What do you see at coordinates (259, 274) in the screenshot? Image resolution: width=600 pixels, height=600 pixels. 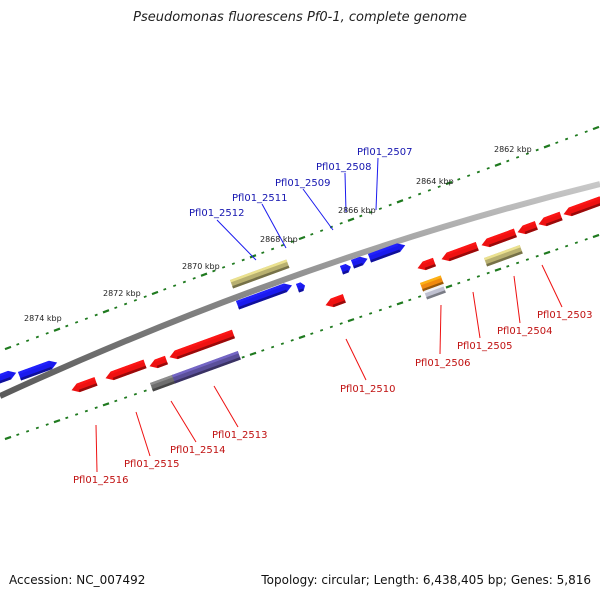 I see `gene-olive-block-upper` at bounding box center [259, 274].